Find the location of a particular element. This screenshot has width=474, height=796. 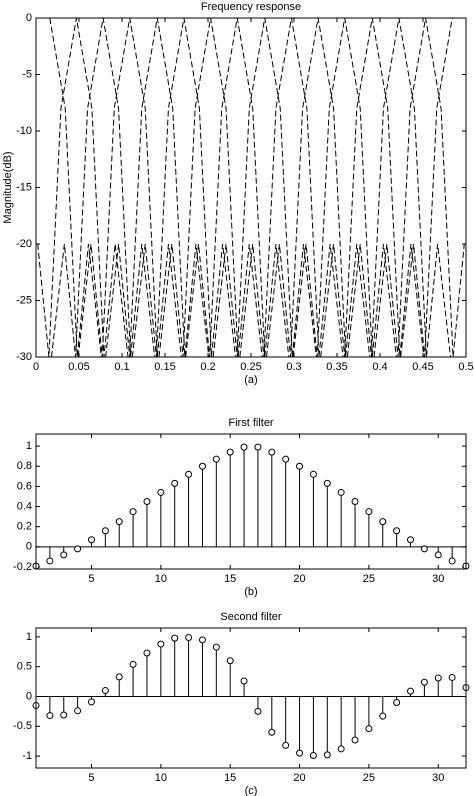

y-tick-label: -10 is located at coordinates (24, 131).